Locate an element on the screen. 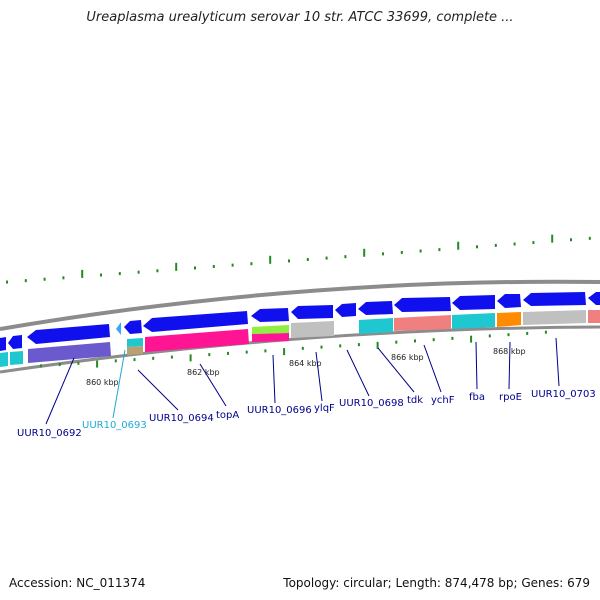 This screenshot has width=600, height=600. genome-backbone-lower is located at coordinates (300, 349).